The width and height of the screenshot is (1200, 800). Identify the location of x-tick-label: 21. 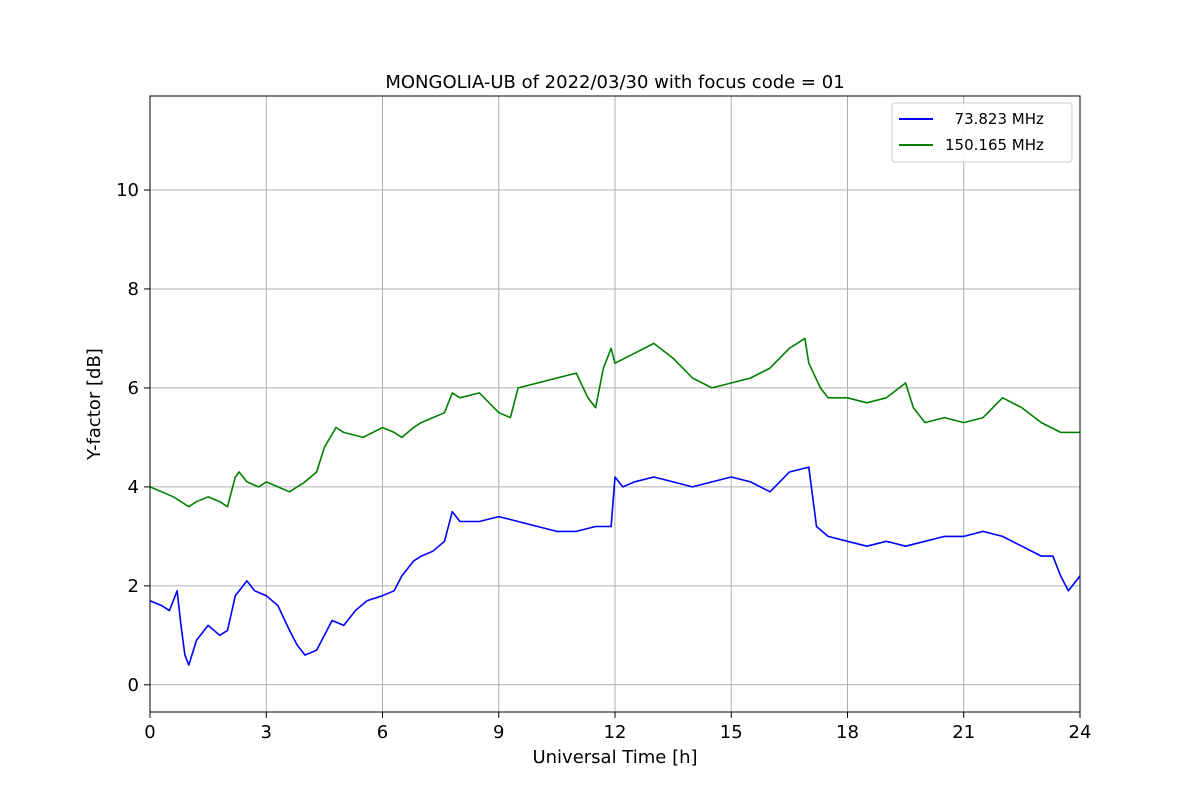
(963, 732).